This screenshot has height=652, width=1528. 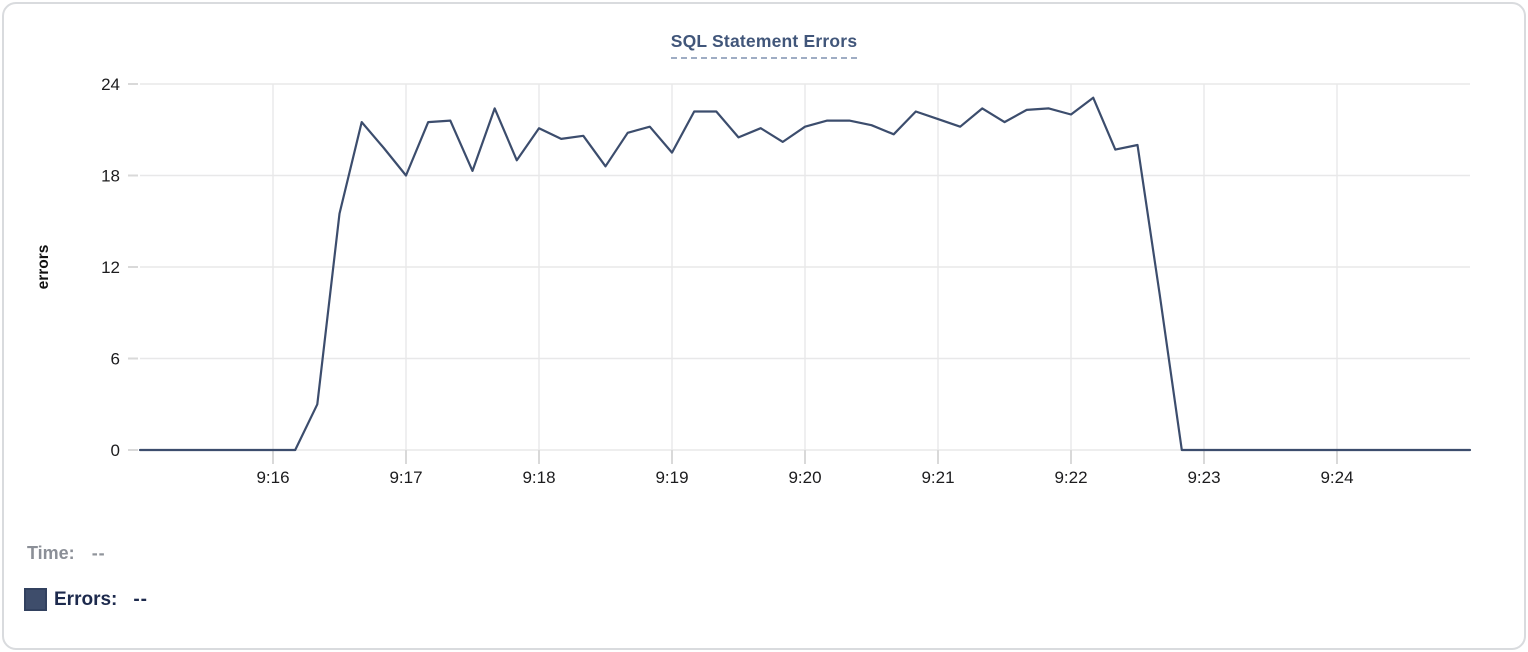 What do you see at coordinates (115, 450) in the screenshot?
I see `y-tick-label: 0` at bounding box center [115, 450].